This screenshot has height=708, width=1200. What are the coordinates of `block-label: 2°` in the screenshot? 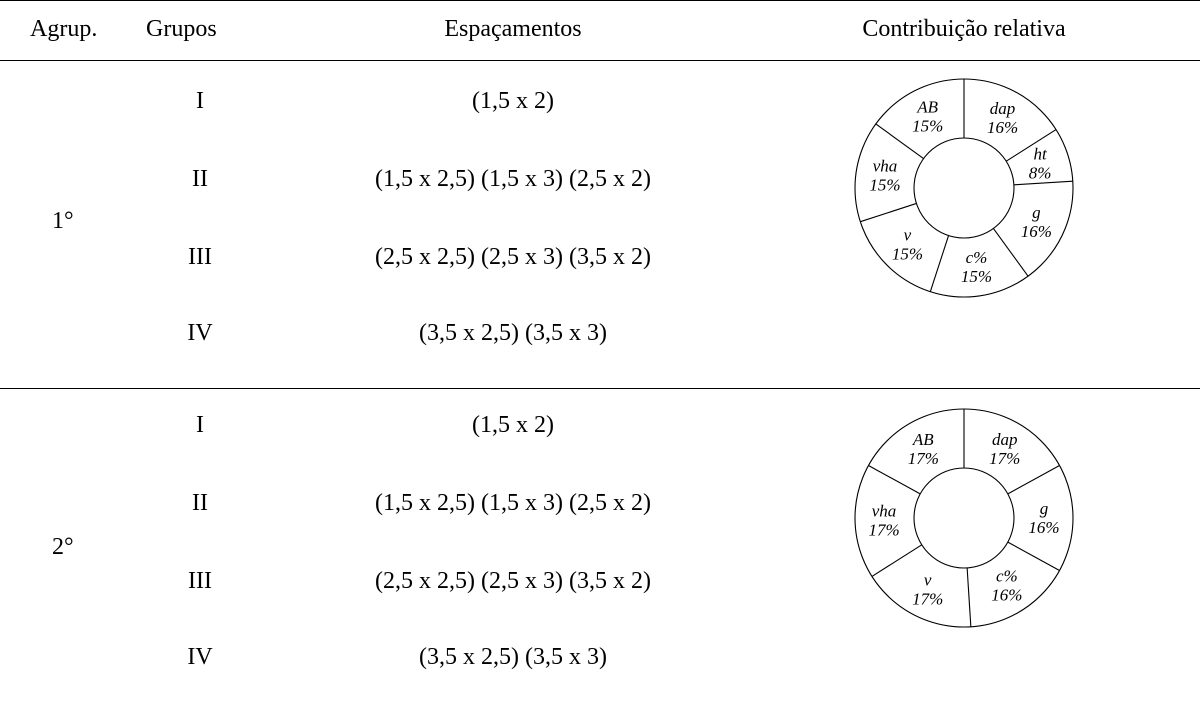 It's located at (63, 547).